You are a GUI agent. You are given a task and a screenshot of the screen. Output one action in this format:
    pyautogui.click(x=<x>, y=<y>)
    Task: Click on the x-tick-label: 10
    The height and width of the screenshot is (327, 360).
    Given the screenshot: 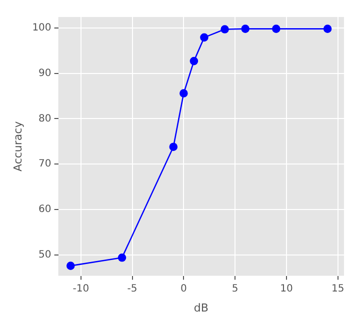 What is the action you would take?
    pyautogui.click(x=286, y=288)
    